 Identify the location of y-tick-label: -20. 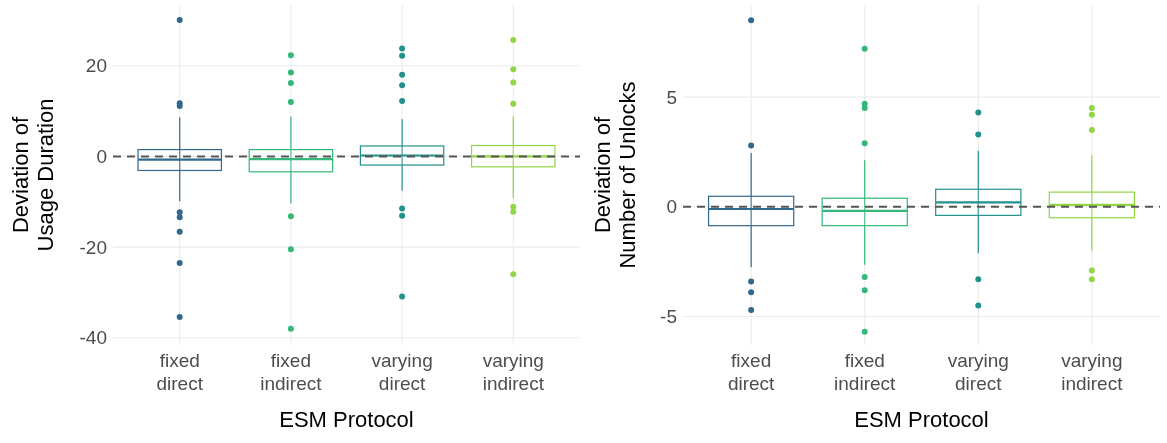
(93, 247).